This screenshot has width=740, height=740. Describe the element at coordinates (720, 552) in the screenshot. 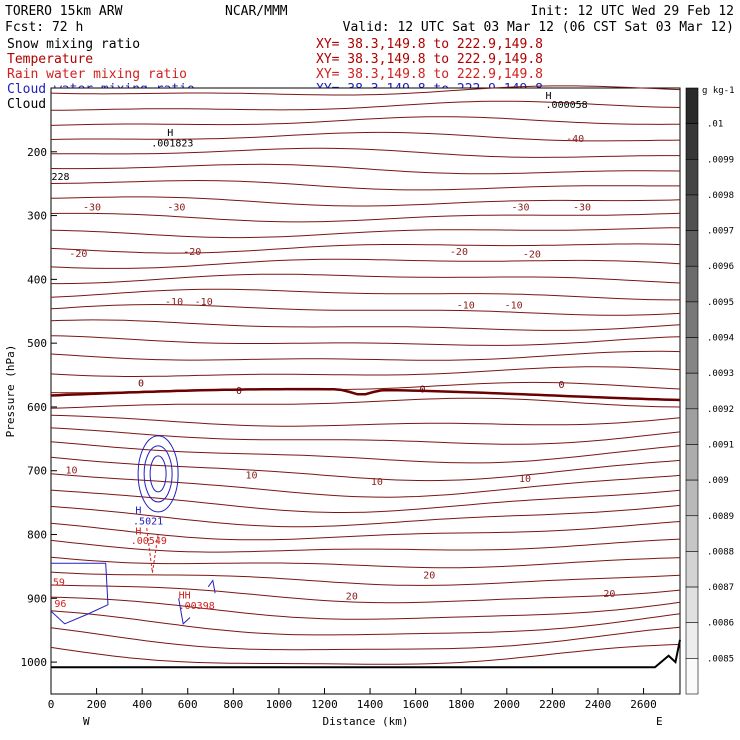

I see `colorbar-label: .0088` at that location.